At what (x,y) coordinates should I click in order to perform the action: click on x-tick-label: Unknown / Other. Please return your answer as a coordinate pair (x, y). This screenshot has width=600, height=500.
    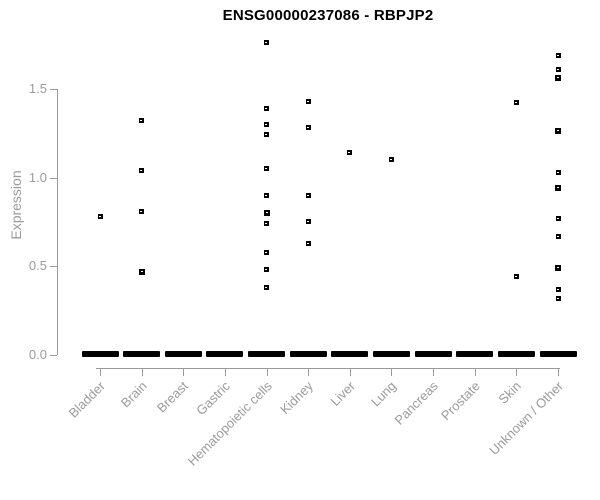
    Looking at the image, I should click on (526, 418).